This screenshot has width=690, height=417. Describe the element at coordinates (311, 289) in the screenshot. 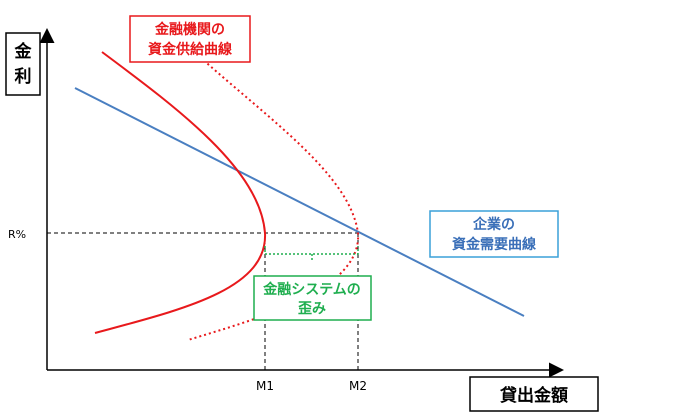

I see `distortion-label-line1: 金融システムの` at that location.